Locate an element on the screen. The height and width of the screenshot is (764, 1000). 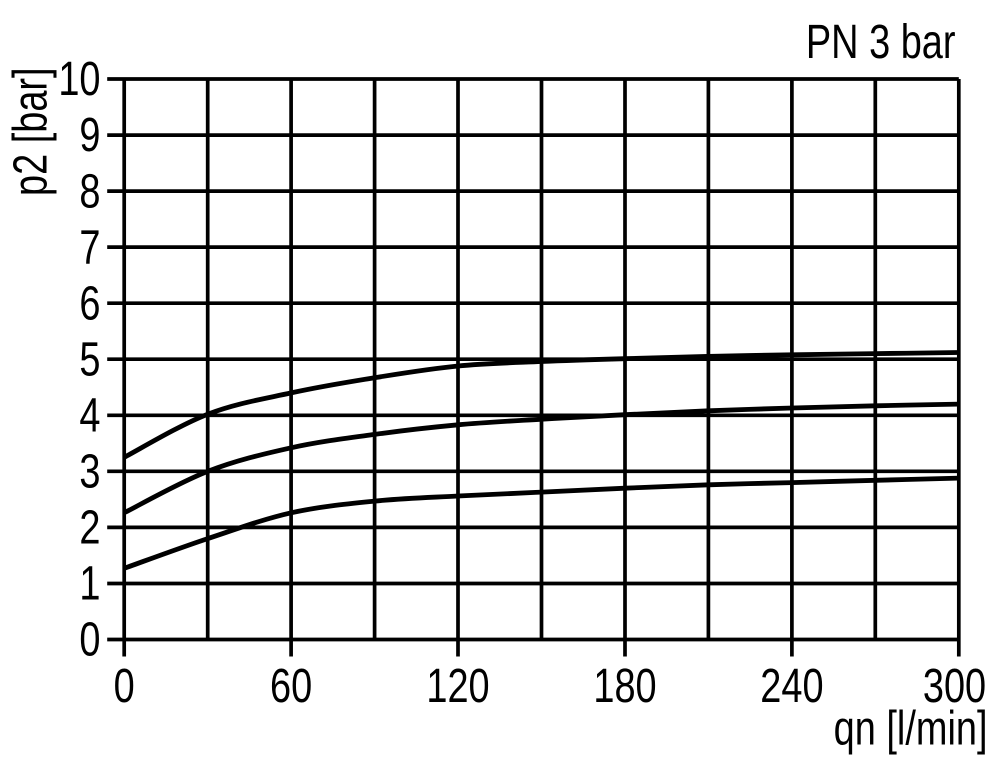
svg-text: 180 is located at coordinates (624, 686).